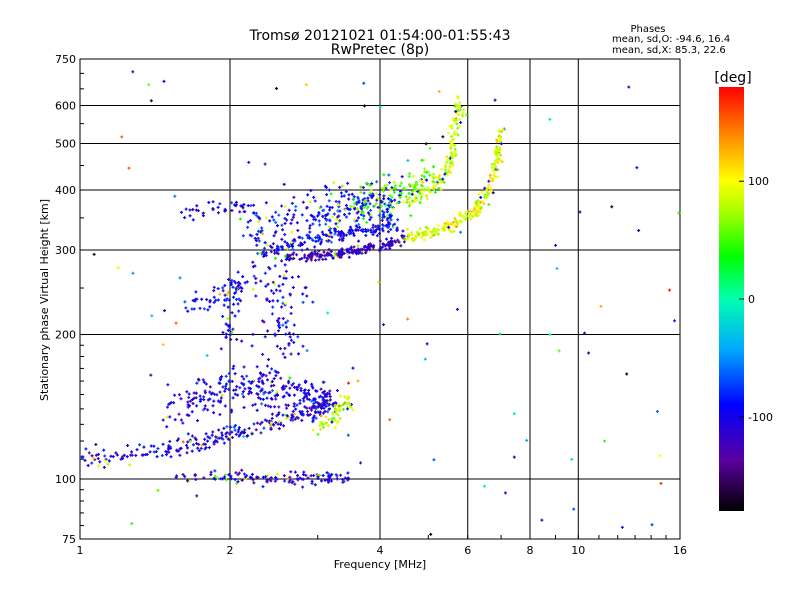 The width and height of the screenshot is (800, 604). Describe the element at coordinates (380, 550) in the screenshot. I see `x-tick-label: 4` at that location.